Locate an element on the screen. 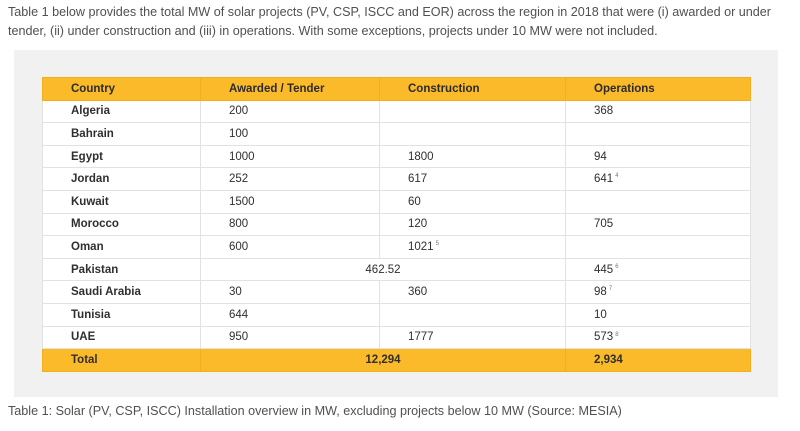  country-cell: Egypt is located at coordinates (121, 156).